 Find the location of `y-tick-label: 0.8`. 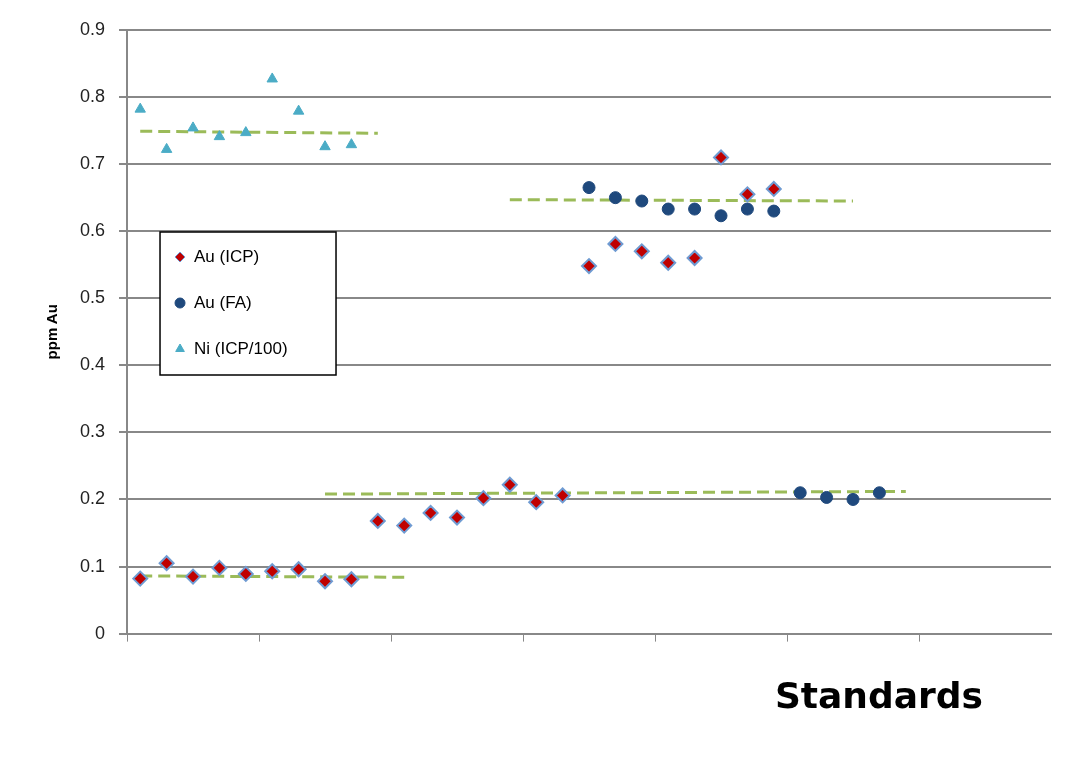

y-tick-label: 0.8 is located at coordinates (92, 96).